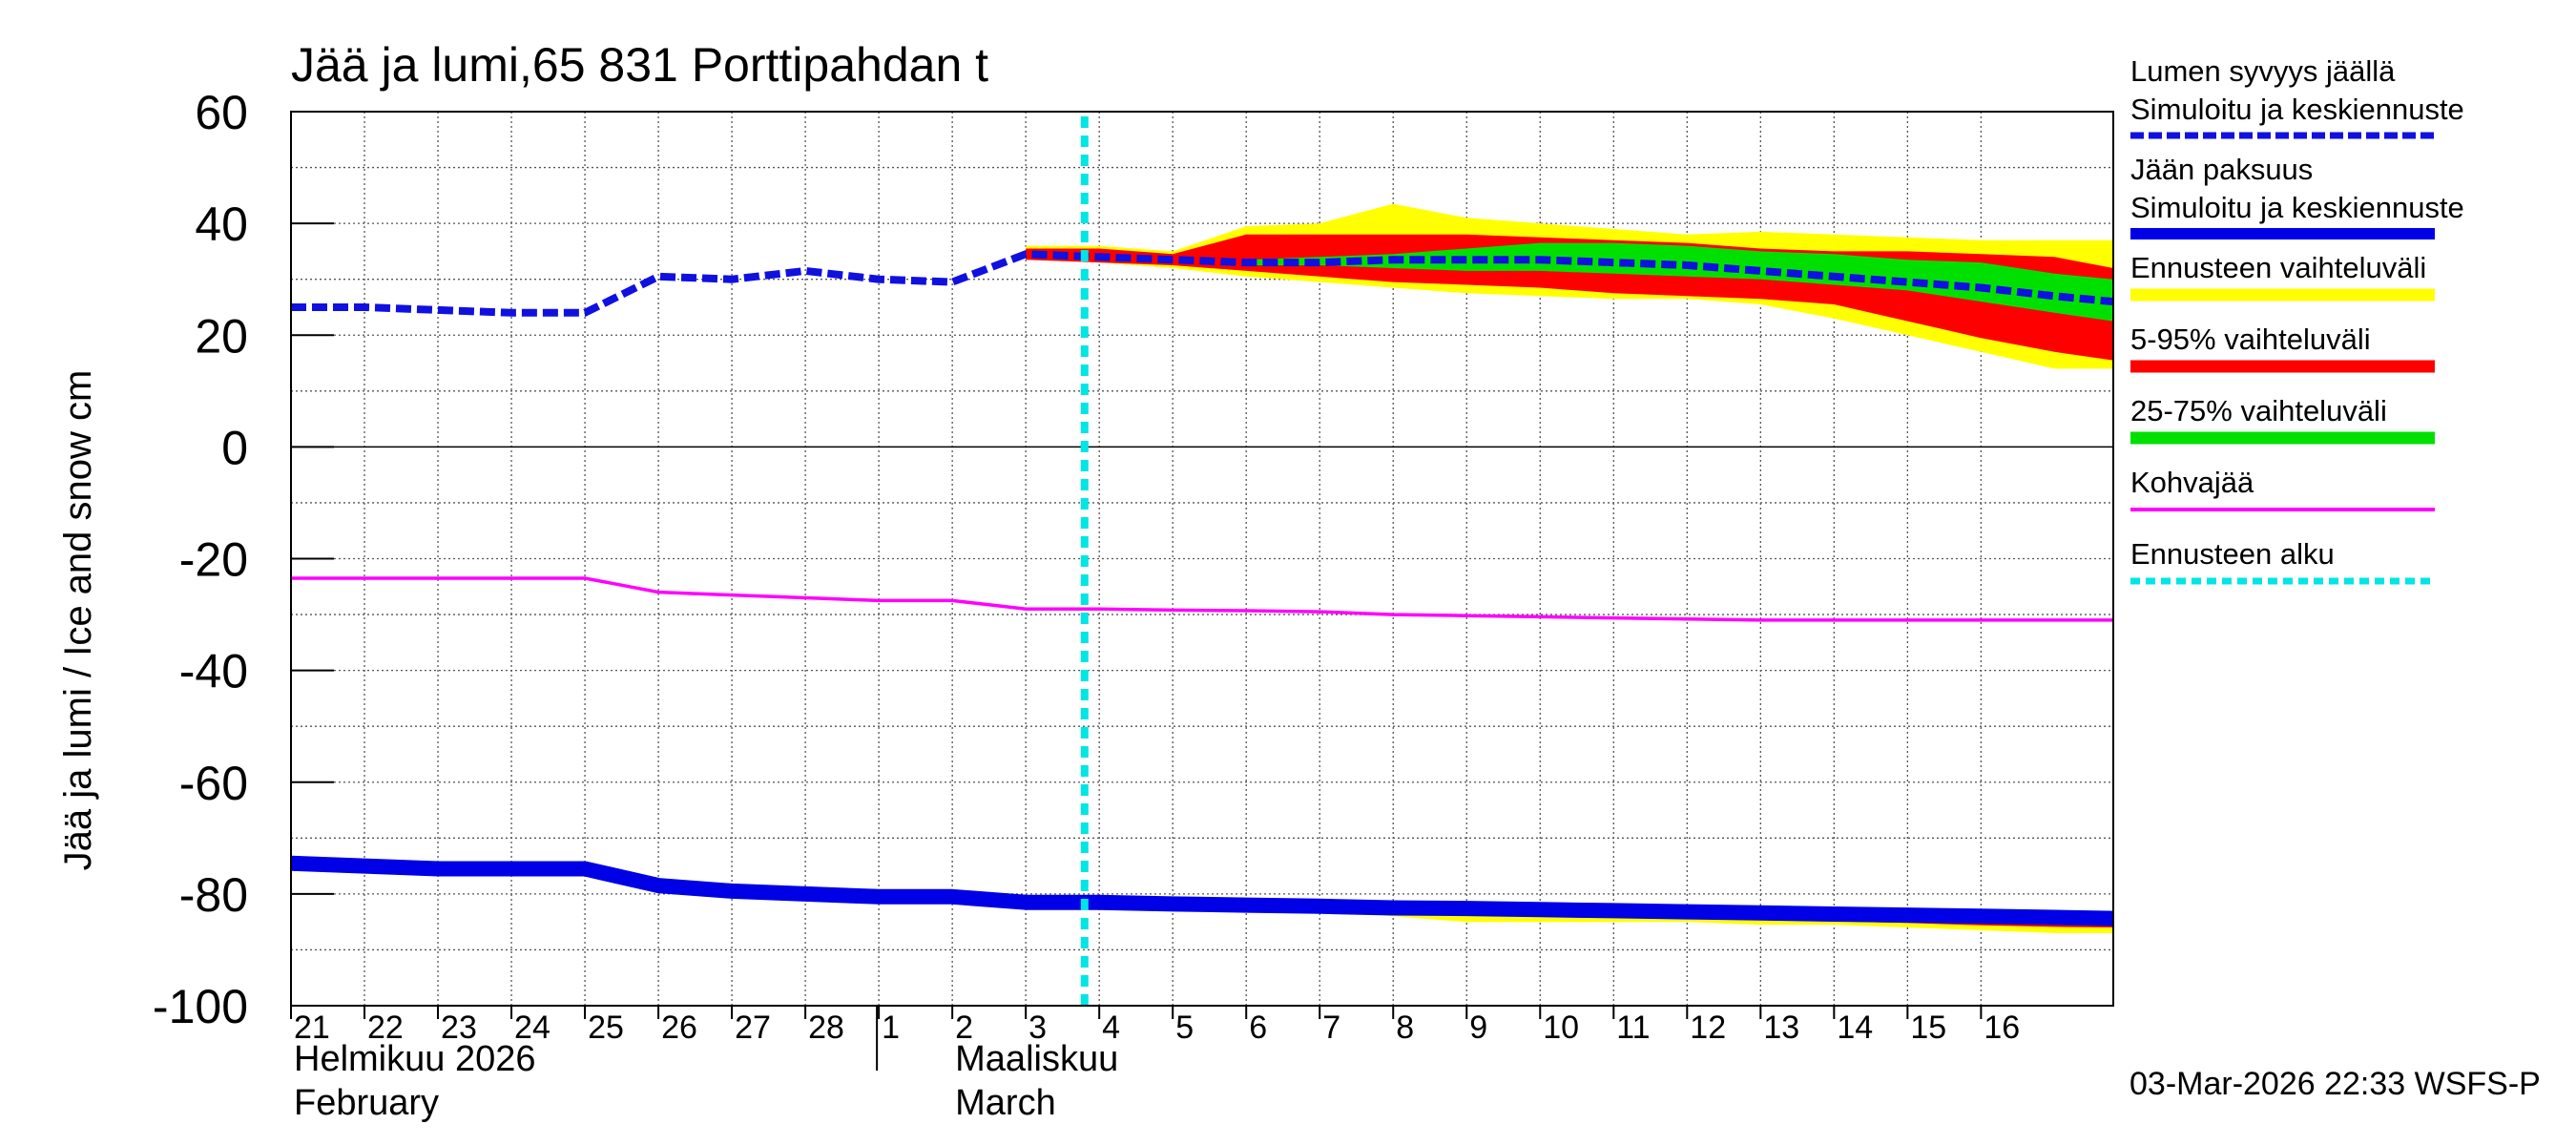  Describe the element at coordinates (1202, 890) in the screenshot. I see `ice-thickness-line` at that location.